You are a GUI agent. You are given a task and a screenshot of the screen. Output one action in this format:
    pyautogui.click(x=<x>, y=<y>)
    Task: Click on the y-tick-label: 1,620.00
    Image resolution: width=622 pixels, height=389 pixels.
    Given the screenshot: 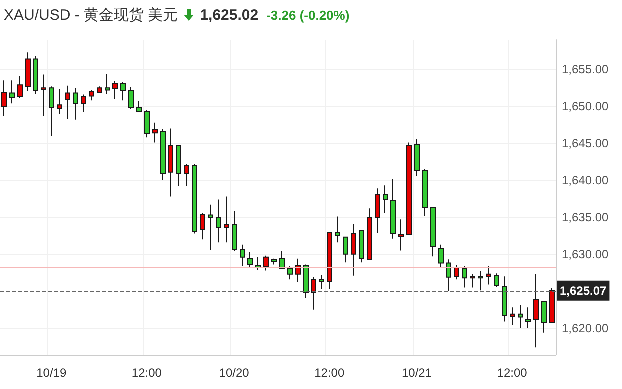 What is the action you would take?
    pyautogui.click(x=586, y=328)
    